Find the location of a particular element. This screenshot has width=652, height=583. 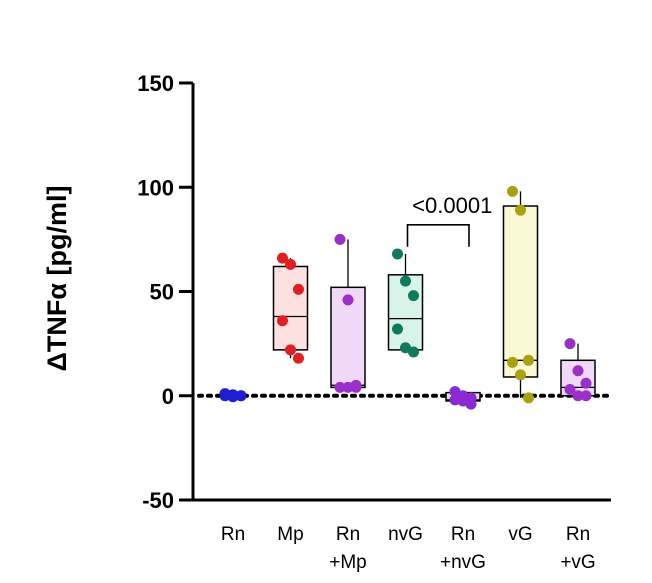

x-ticks: Rn Mp Rn +Mp nvG Rn +nvG vG Rn +vG is located at coordinates (408, 548).